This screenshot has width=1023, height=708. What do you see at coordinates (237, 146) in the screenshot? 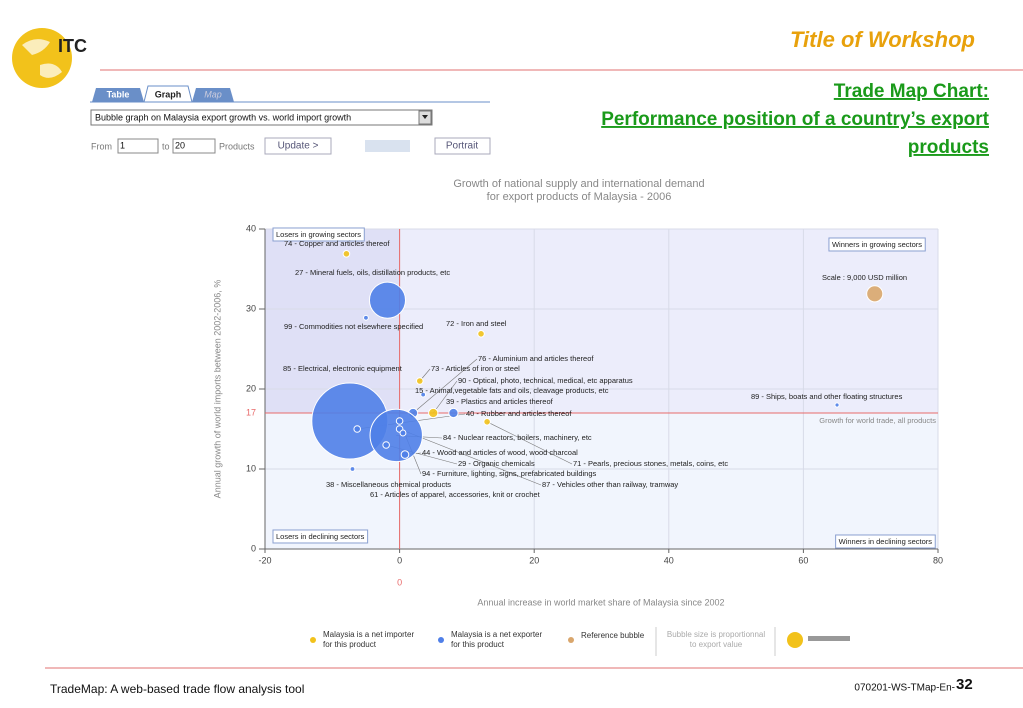
I see `products-label: Products` at bounding box center [237, 146].